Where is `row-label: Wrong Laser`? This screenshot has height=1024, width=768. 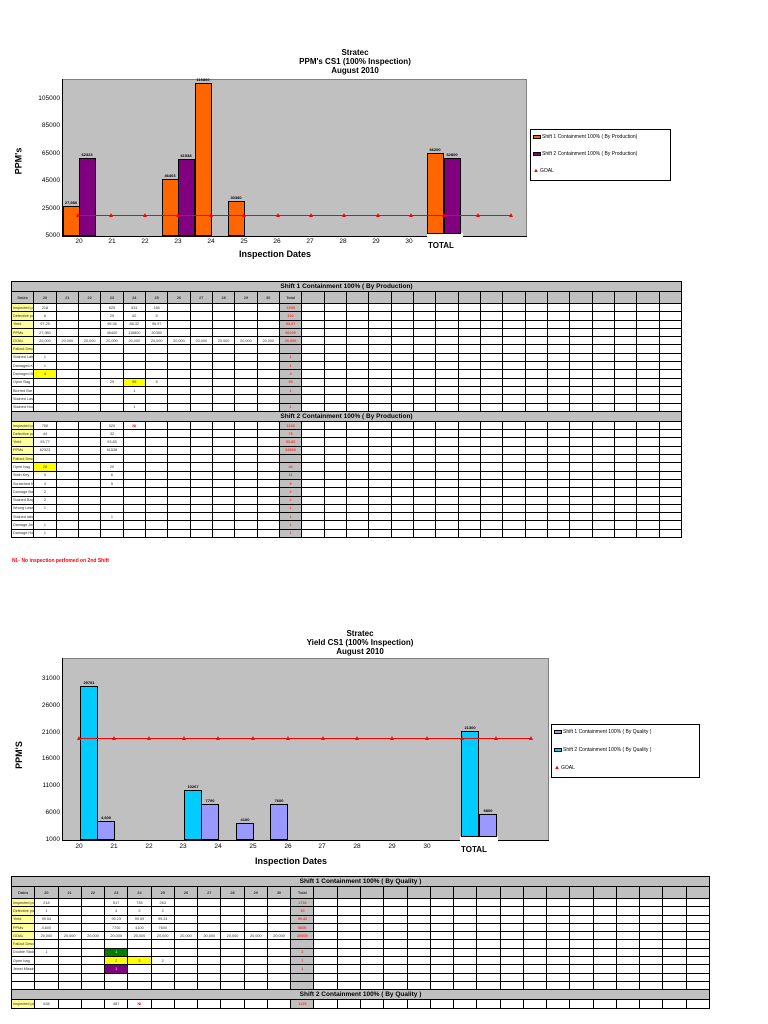 row-label: Wrong Laser is located at coordinates (22, 508).